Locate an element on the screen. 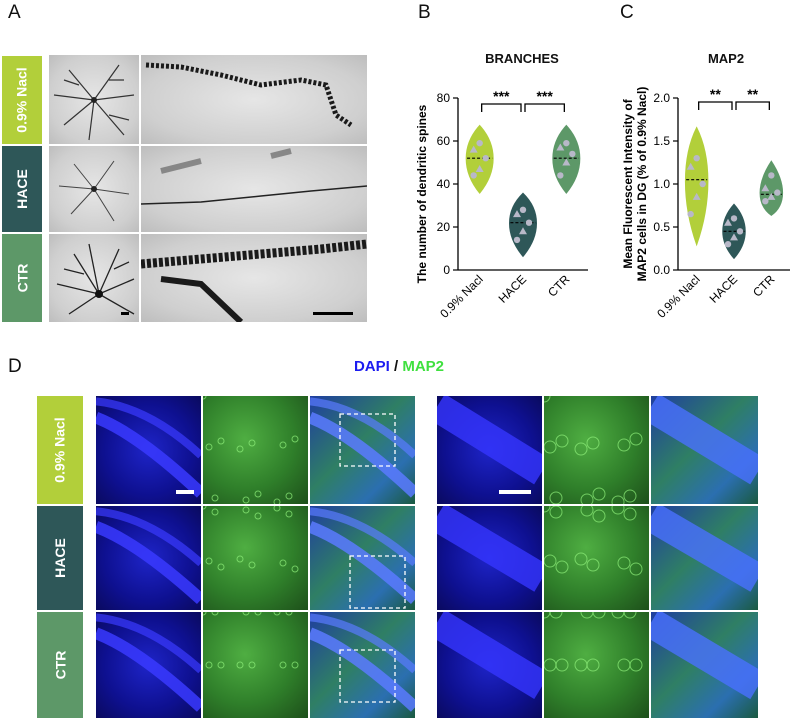  dendrite-image-ctr is located at coordinates (254, 278).